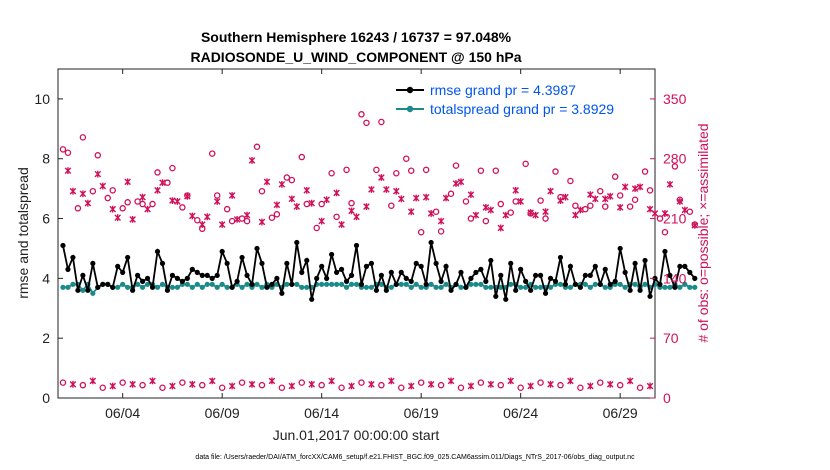  What do you see at coordinates (23, 233) in the screenshot?
I see `y-axis-label-left: rmse and totalspread` at bounding box center [23, 233].